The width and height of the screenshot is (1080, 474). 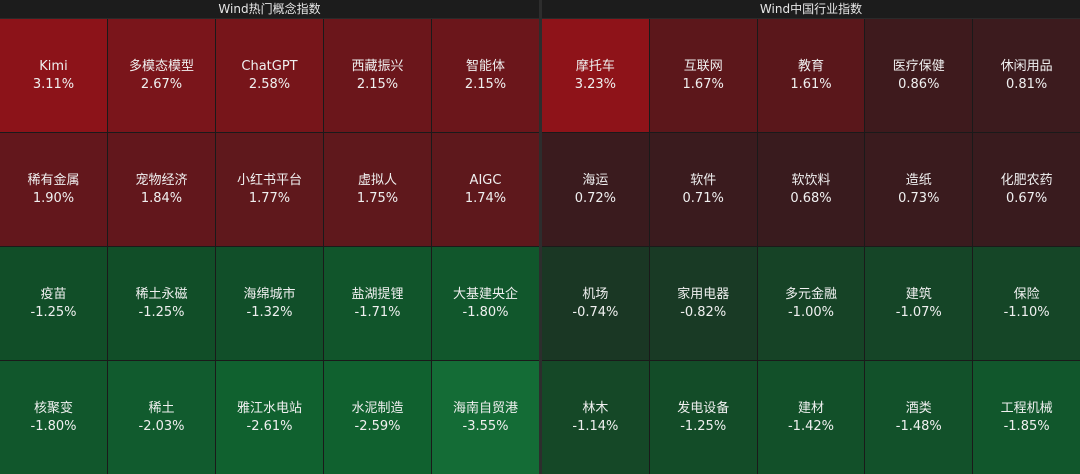 I want to click on heatmap-tile: 医疗保健 0.86%, so click(x=919, y=75).